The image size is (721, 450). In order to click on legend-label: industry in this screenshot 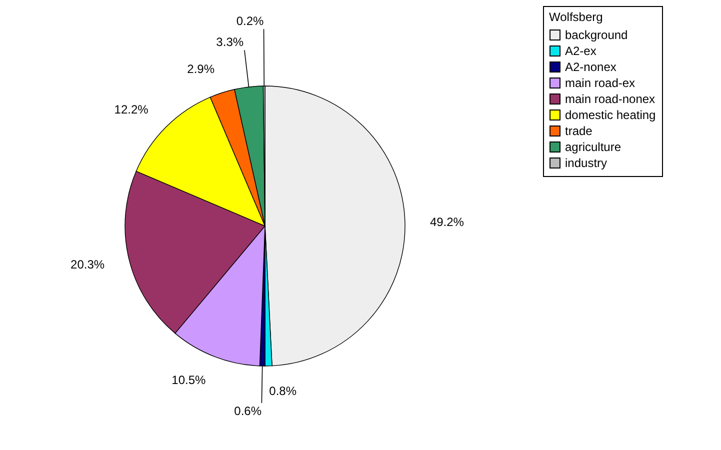, I will do `click(586, 163)`.